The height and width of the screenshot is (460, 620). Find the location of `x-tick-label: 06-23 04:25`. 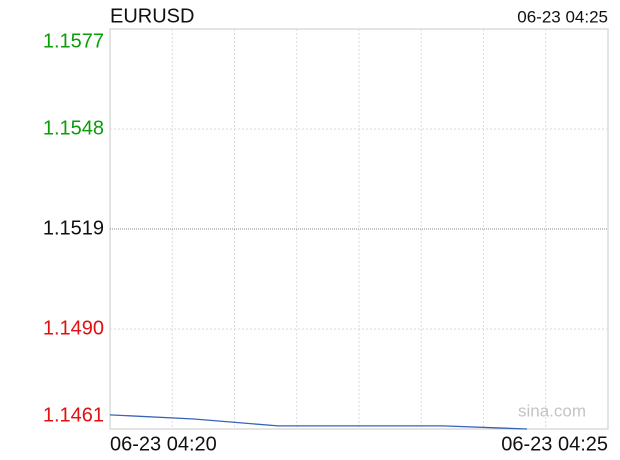

x-tick-label: 06-23 04:25 is located at coordinates (554, 444).